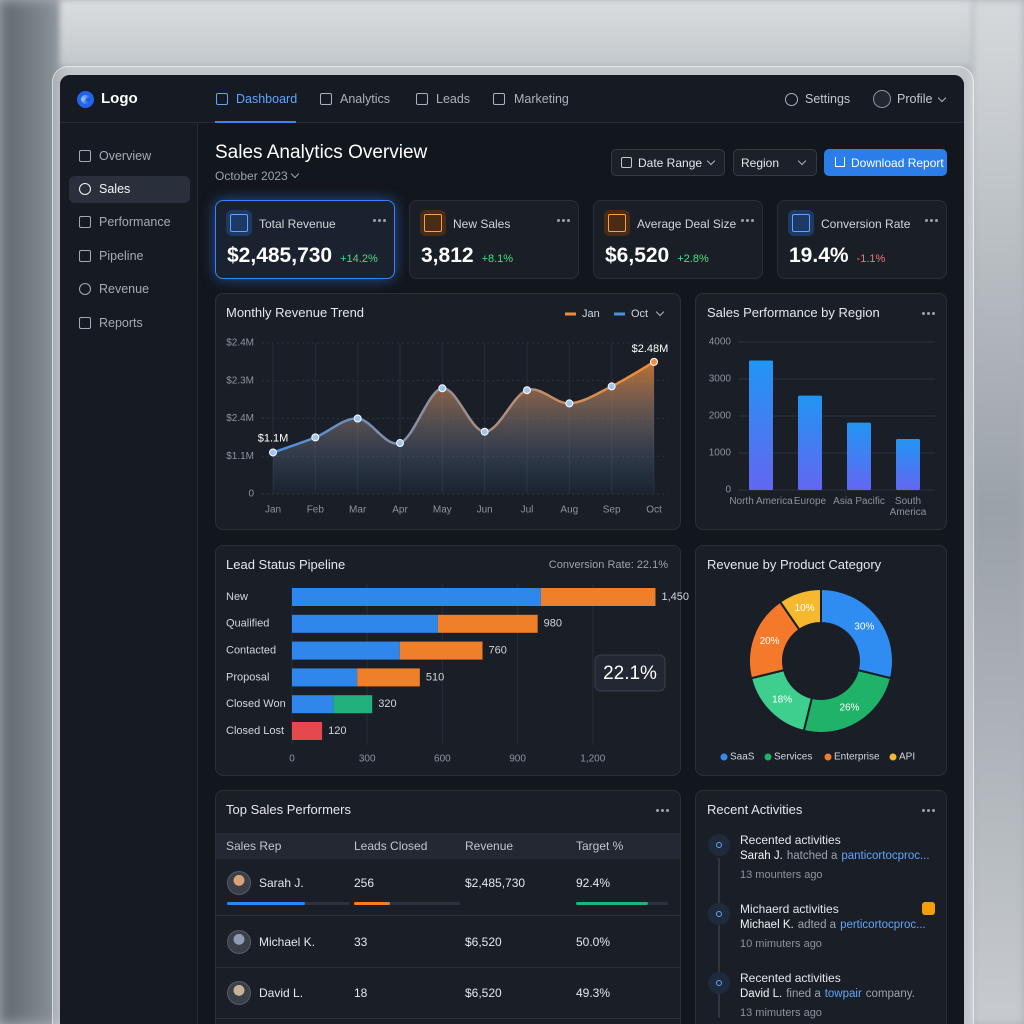  Describe the element at coordinates (448, 846) in the screenshot. I see `table-header` at that location.